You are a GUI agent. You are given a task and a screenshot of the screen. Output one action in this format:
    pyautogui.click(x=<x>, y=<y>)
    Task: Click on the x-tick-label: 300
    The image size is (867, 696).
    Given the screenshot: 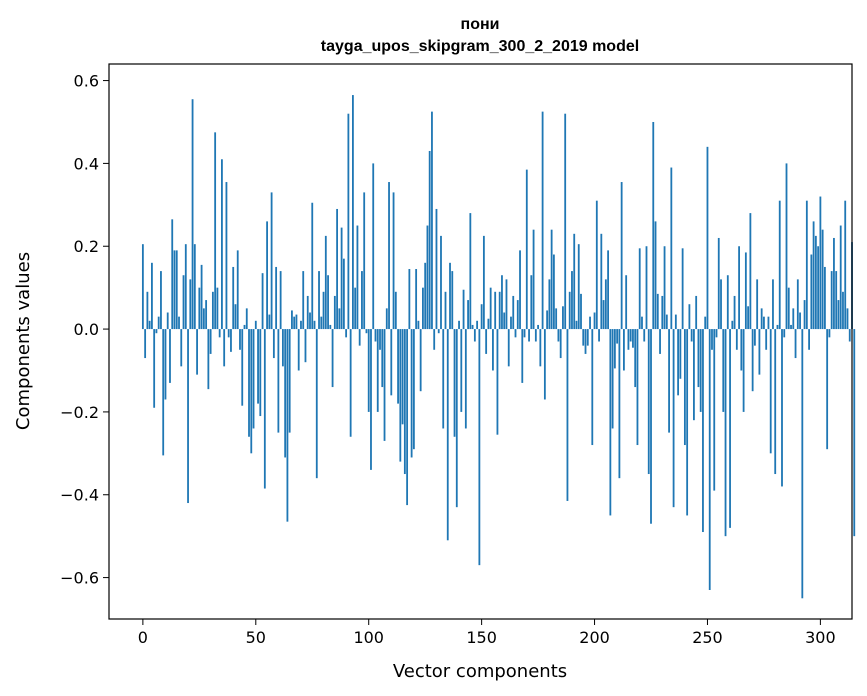 What is the action you would take?
    pyautogui.click(x=820, y=637)
    